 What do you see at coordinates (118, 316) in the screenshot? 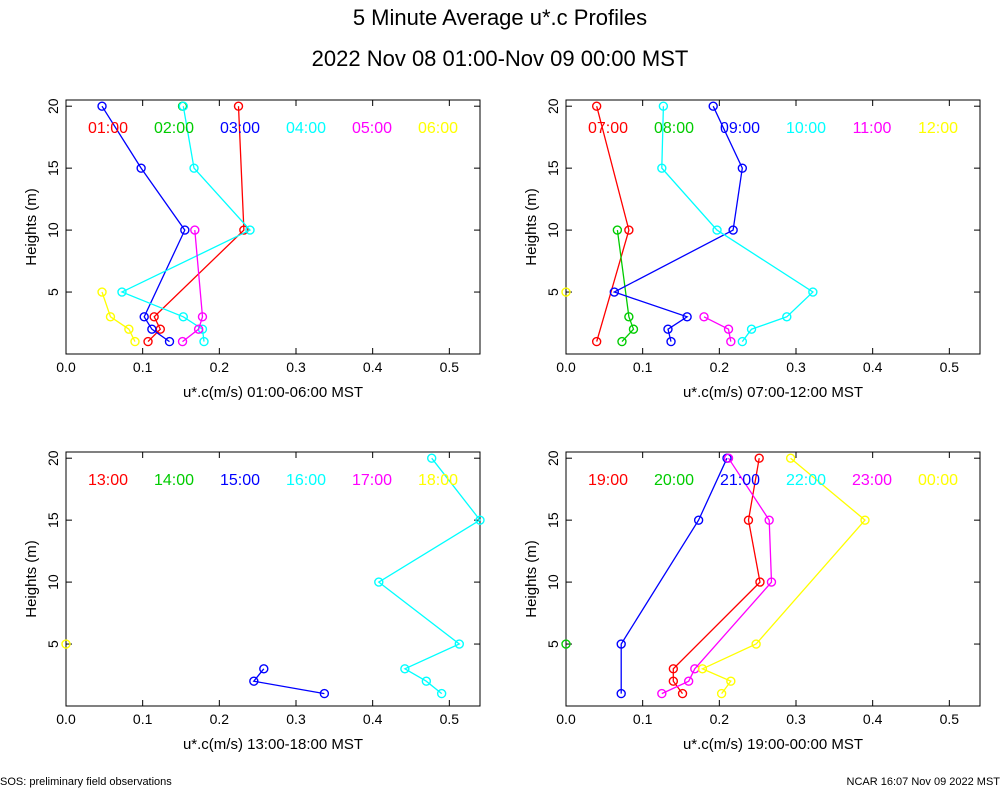
I see `series-line-06:00` at bounding box center [118, 316].